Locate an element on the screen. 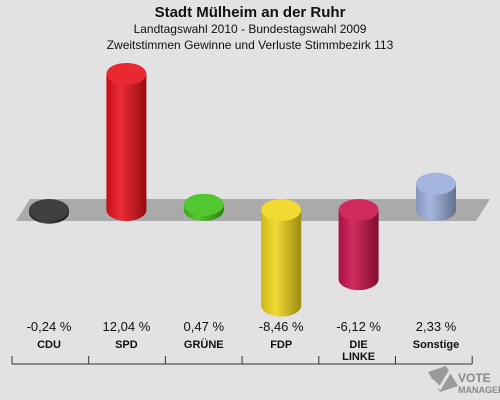  value-label: 2,33 % is located at coordinates (436, 326).